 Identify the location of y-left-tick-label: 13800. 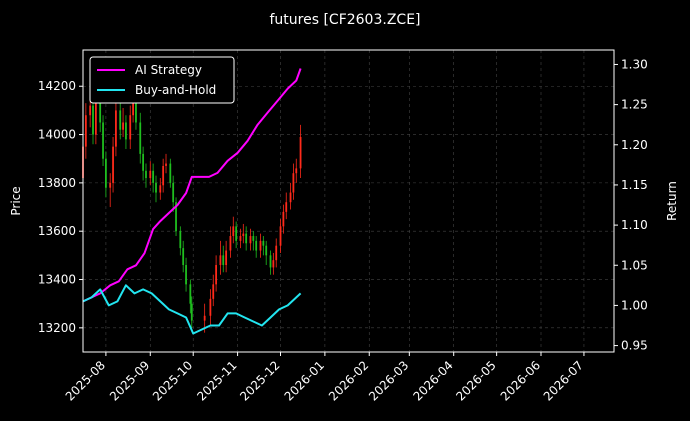
(57, 183).